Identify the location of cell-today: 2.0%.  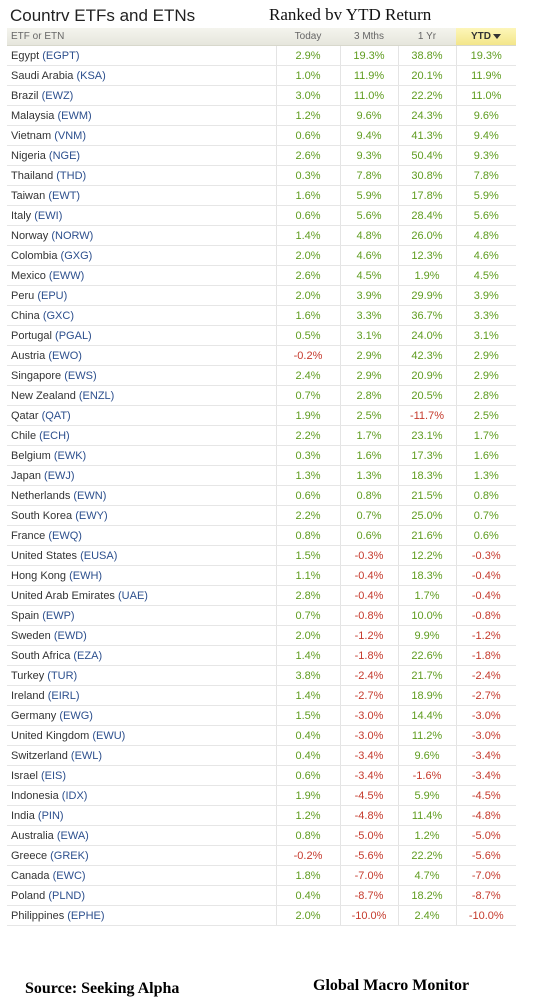
(308, 295).